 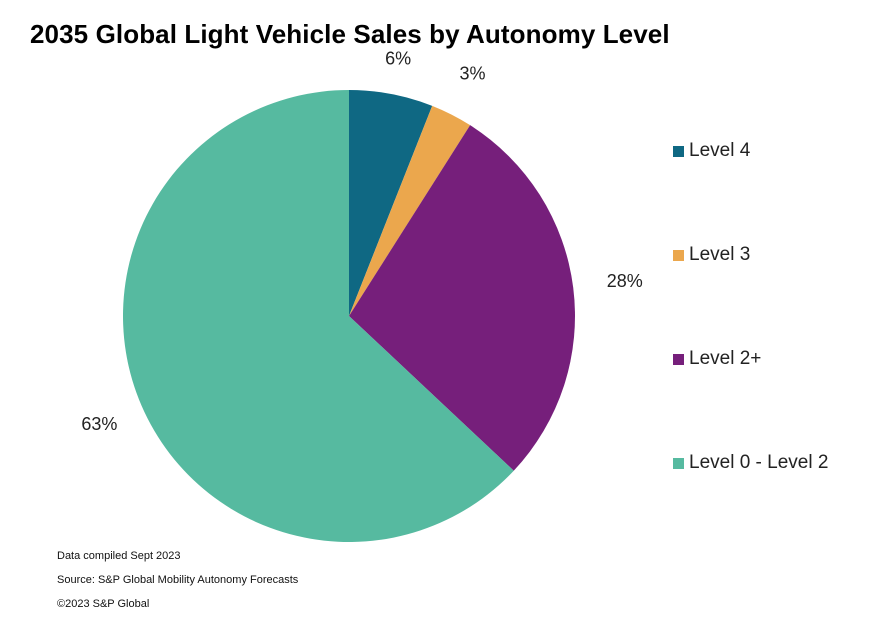 I want to click on legend-item: Level 3, so click(x=711, y=255).